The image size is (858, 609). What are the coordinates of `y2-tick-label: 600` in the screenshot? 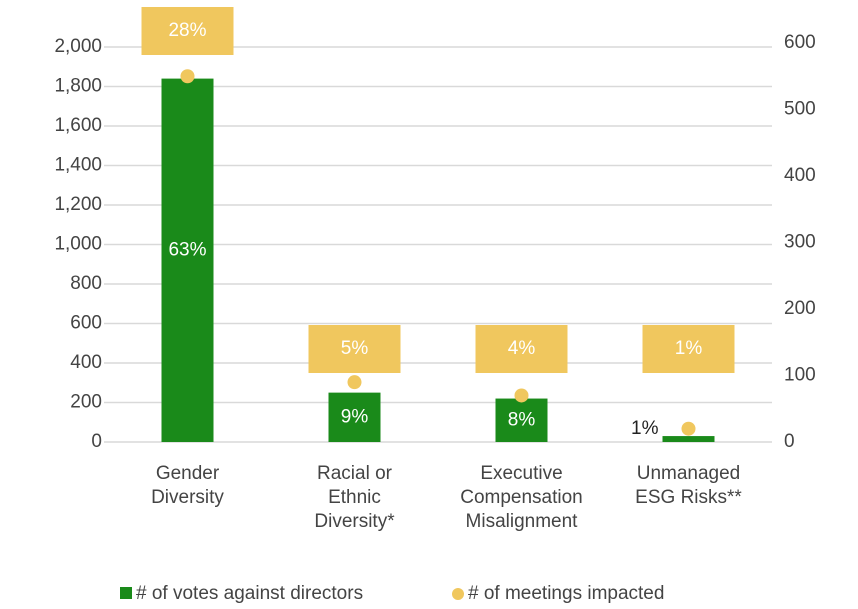 It's located at (800, 42).